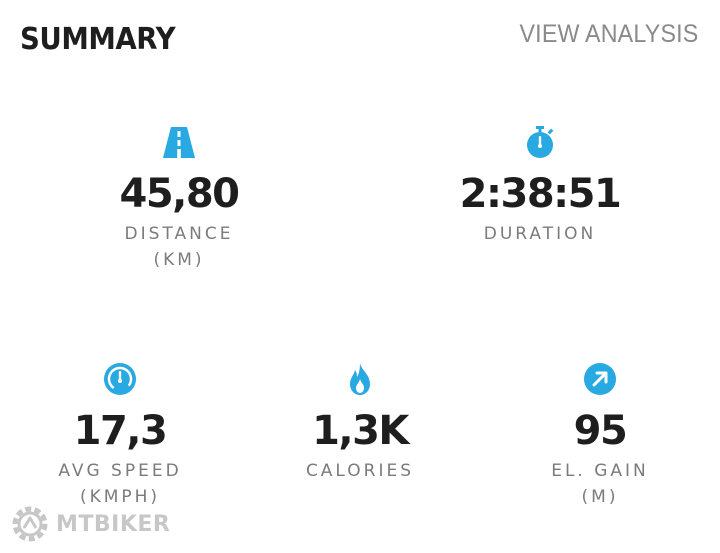 The width and height of the screenshot is (720, 553). What do you see at coordinates (360, 431) in the screenshot?
I see `calories-value: 1,3K` at bounding box center [360, 431].